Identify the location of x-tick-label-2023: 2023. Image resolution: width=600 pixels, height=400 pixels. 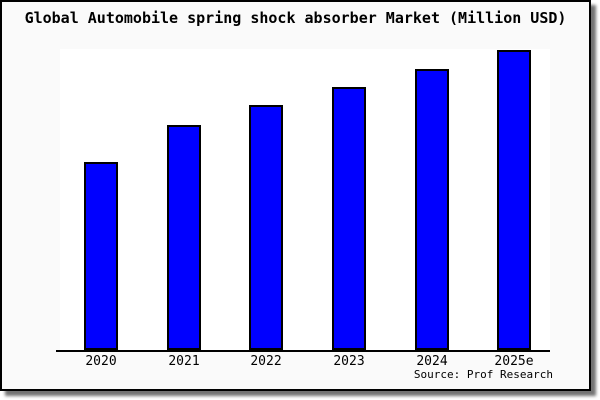
(349, 361).